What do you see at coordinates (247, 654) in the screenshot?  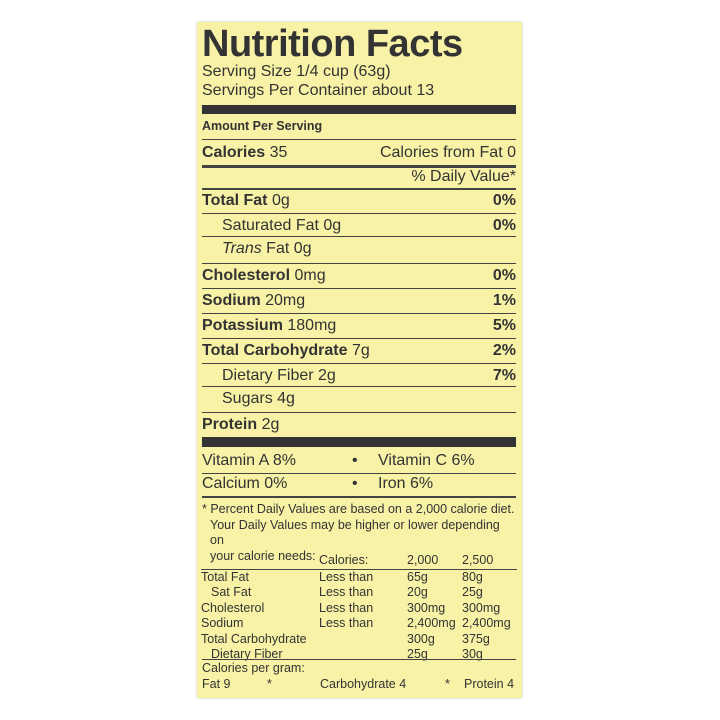 I see `table-cell: Dietary Fiber` at bounding box center [247, 654].